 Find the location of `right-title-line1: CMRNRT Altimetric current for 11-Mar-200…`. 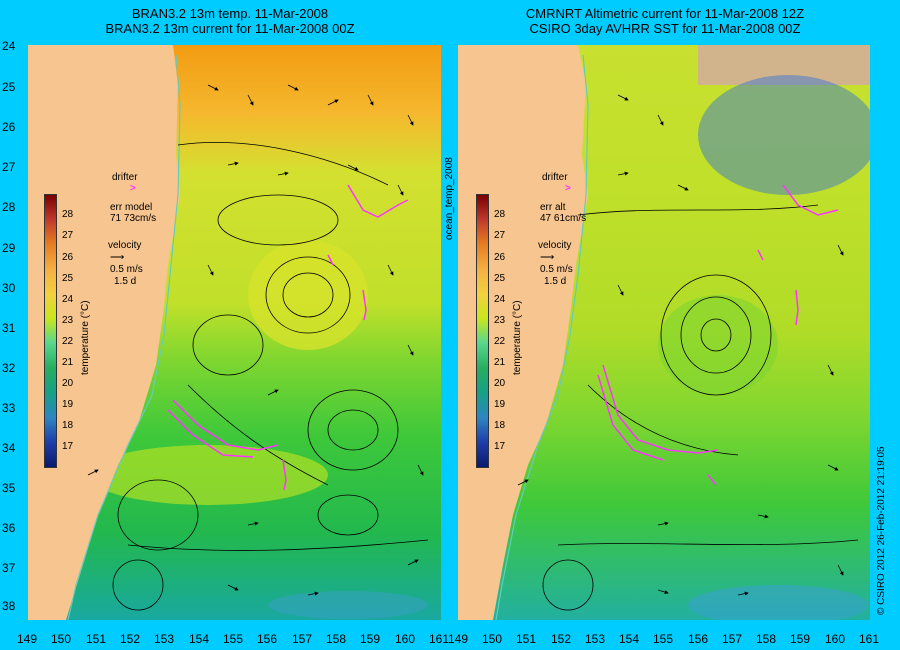

right-title-line1: CMRNRT Altimetric current for 11-Mar-200… is located at coordinates (665, 13).